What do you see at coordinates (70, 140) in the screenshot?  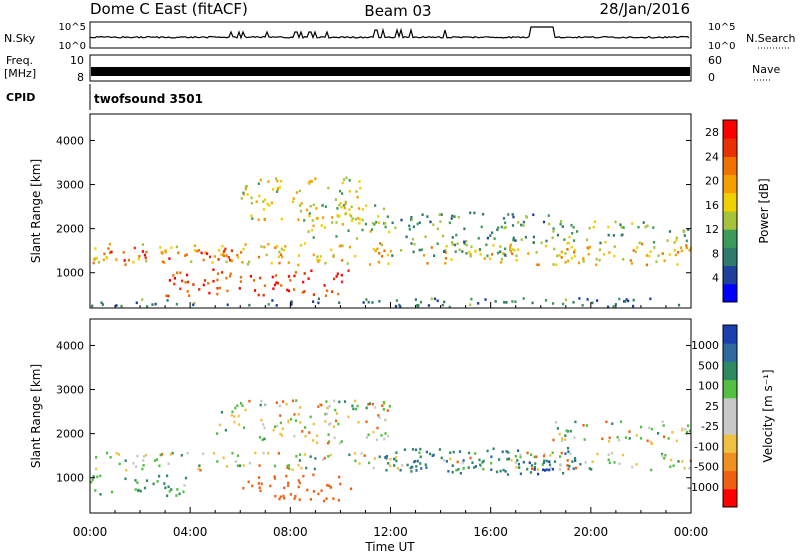 I see `y-tick-label: 4000` at bounding box center [70, 140].